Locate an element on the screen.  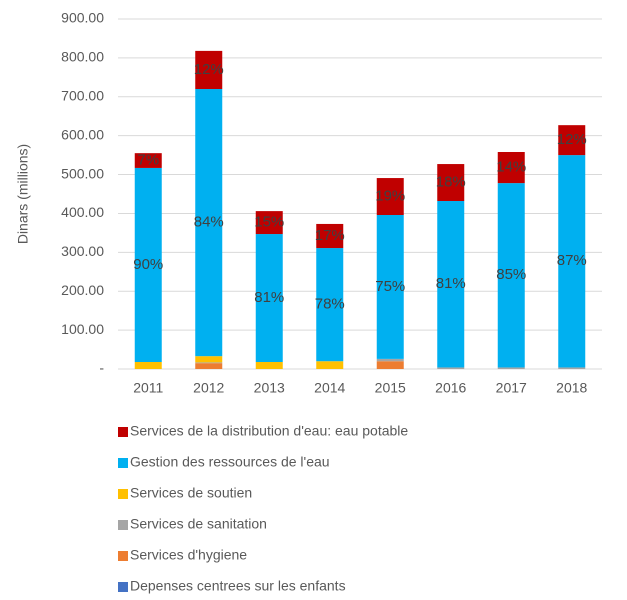
y-axis-label: Dinars (millions) is located at coordinates (23, 194).